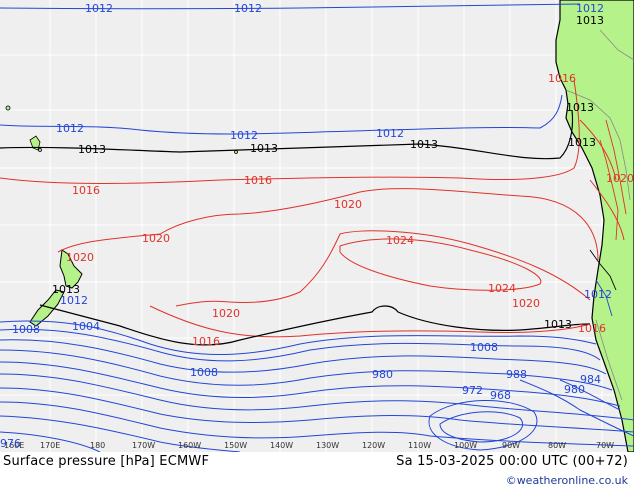  I want to click on map-caption-valid-time: Sa 15-03-2025 00:00 UTC (00+72), so click(512, 461).